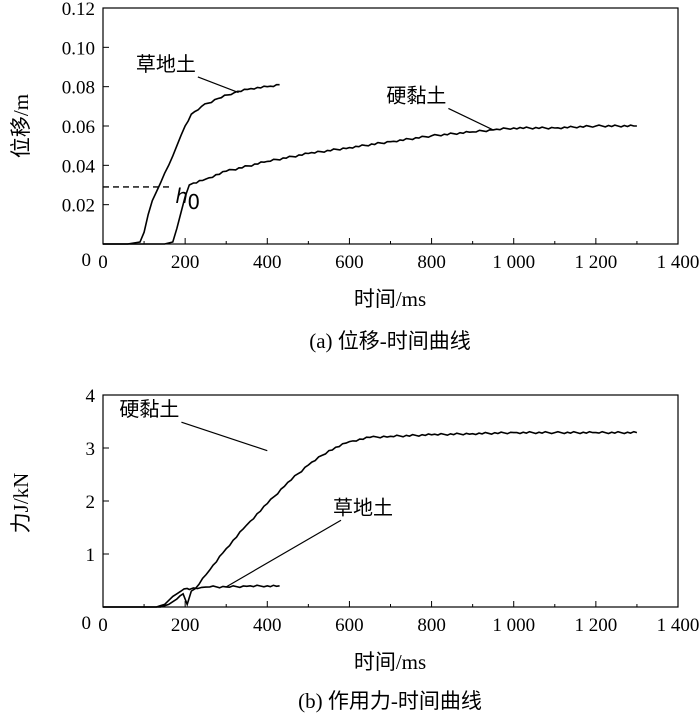  Describe the element at coordinates (390, 341) in the screenshot. I see `caption-a: (a) 位移-时间曲线` at that location.